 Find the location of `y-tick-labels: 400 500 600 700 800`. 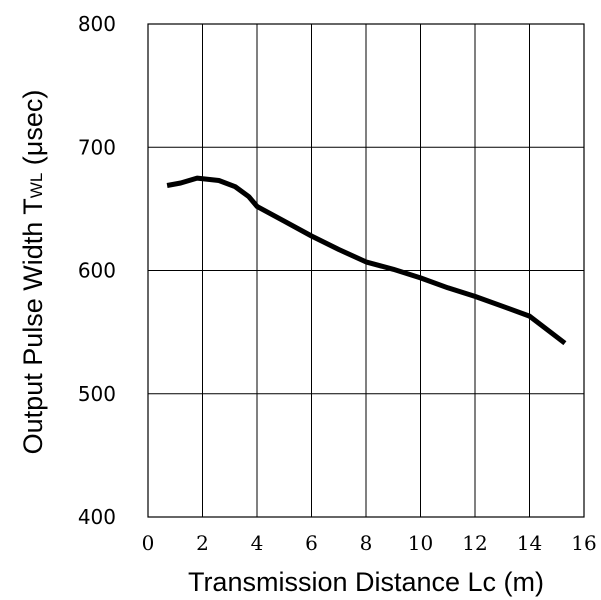

y-tick-labels: 400 500 600 700 800 is located at coordinates (97, 270).